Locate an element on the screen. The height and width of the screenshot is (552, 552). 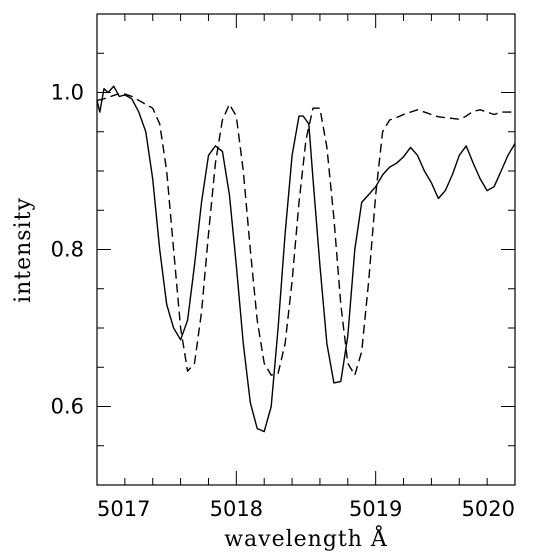
x-axis-label: wavelength Å is located at coordinates (306, 538).